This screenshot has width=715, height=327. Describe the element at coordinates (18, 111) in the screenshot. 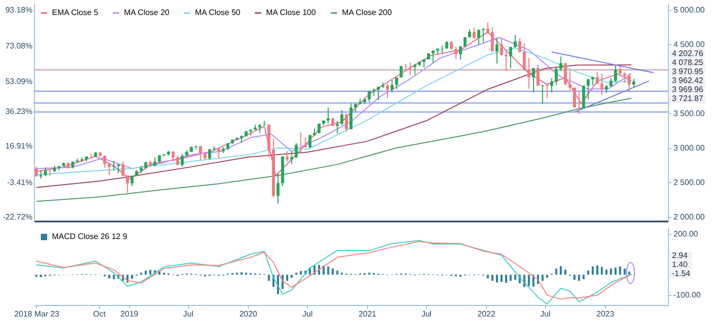

I see `y2-tick-label: 36.23%` at that location.